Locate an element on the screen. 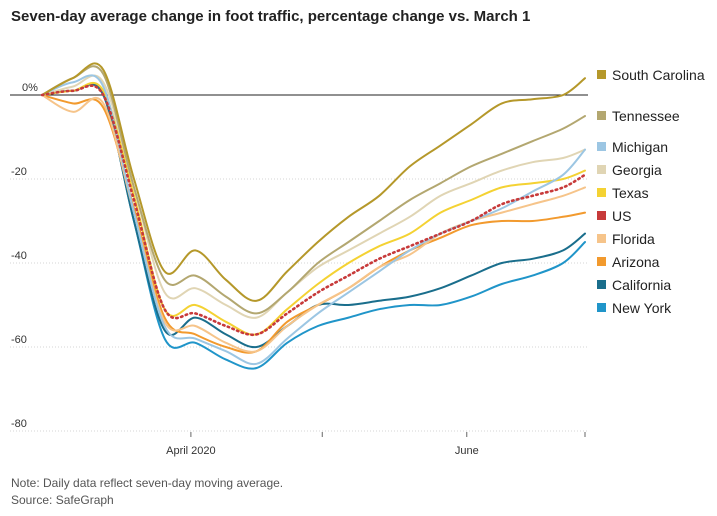 The height and width of the screenshot is (516, 717). legend-swatch-tennessee is located at coordinates (601, 115).